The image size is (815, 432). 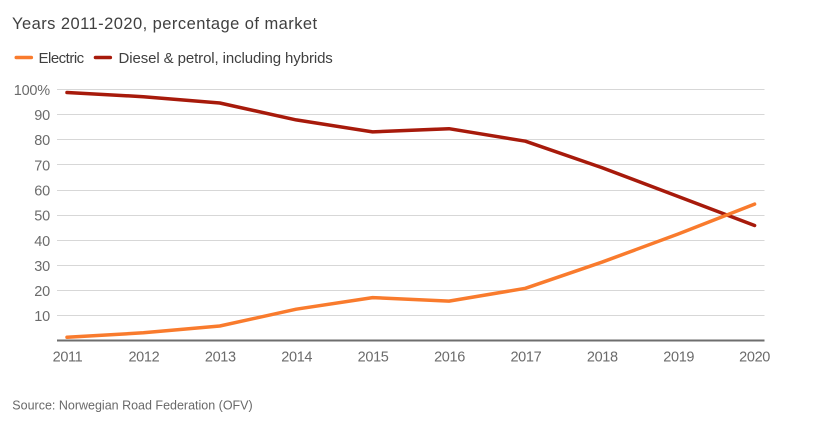 I want to click on svg-text: 50, so click(x=42, y=217).